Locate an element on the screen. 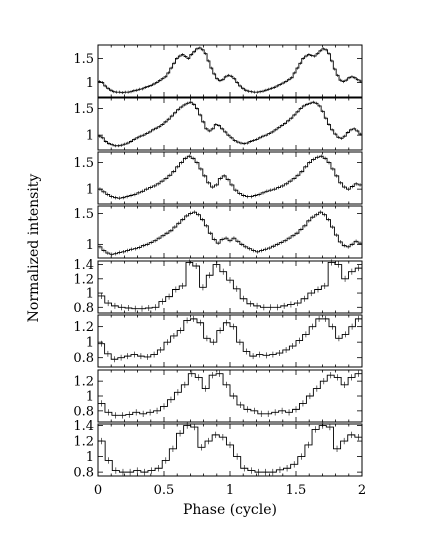 This screenshot has width=436, height=545. panel-8: 1.41.210.8 is located at coordinates (218, 450).